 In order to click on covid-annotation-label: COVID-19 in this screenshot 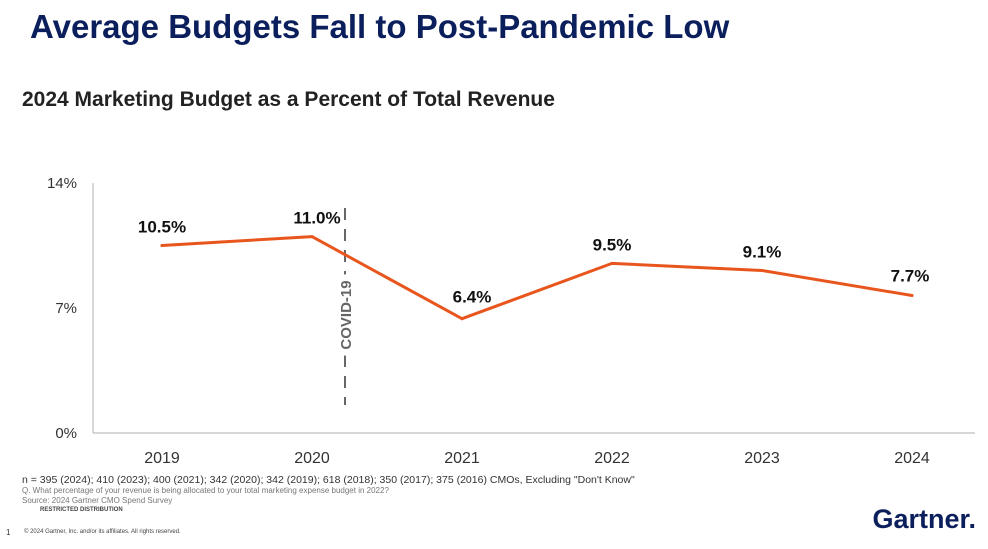, I will do `click(346, 314)`.